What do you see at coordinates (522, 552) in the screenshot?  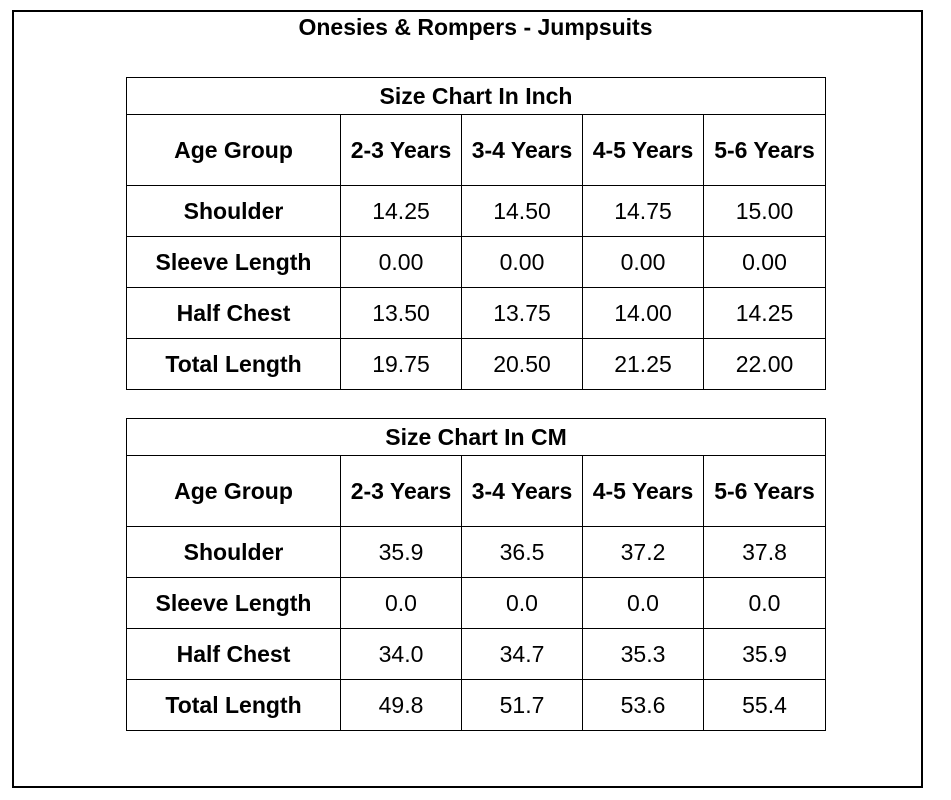 I see `table-cell: 36.5` at bounding box center [522, 552].